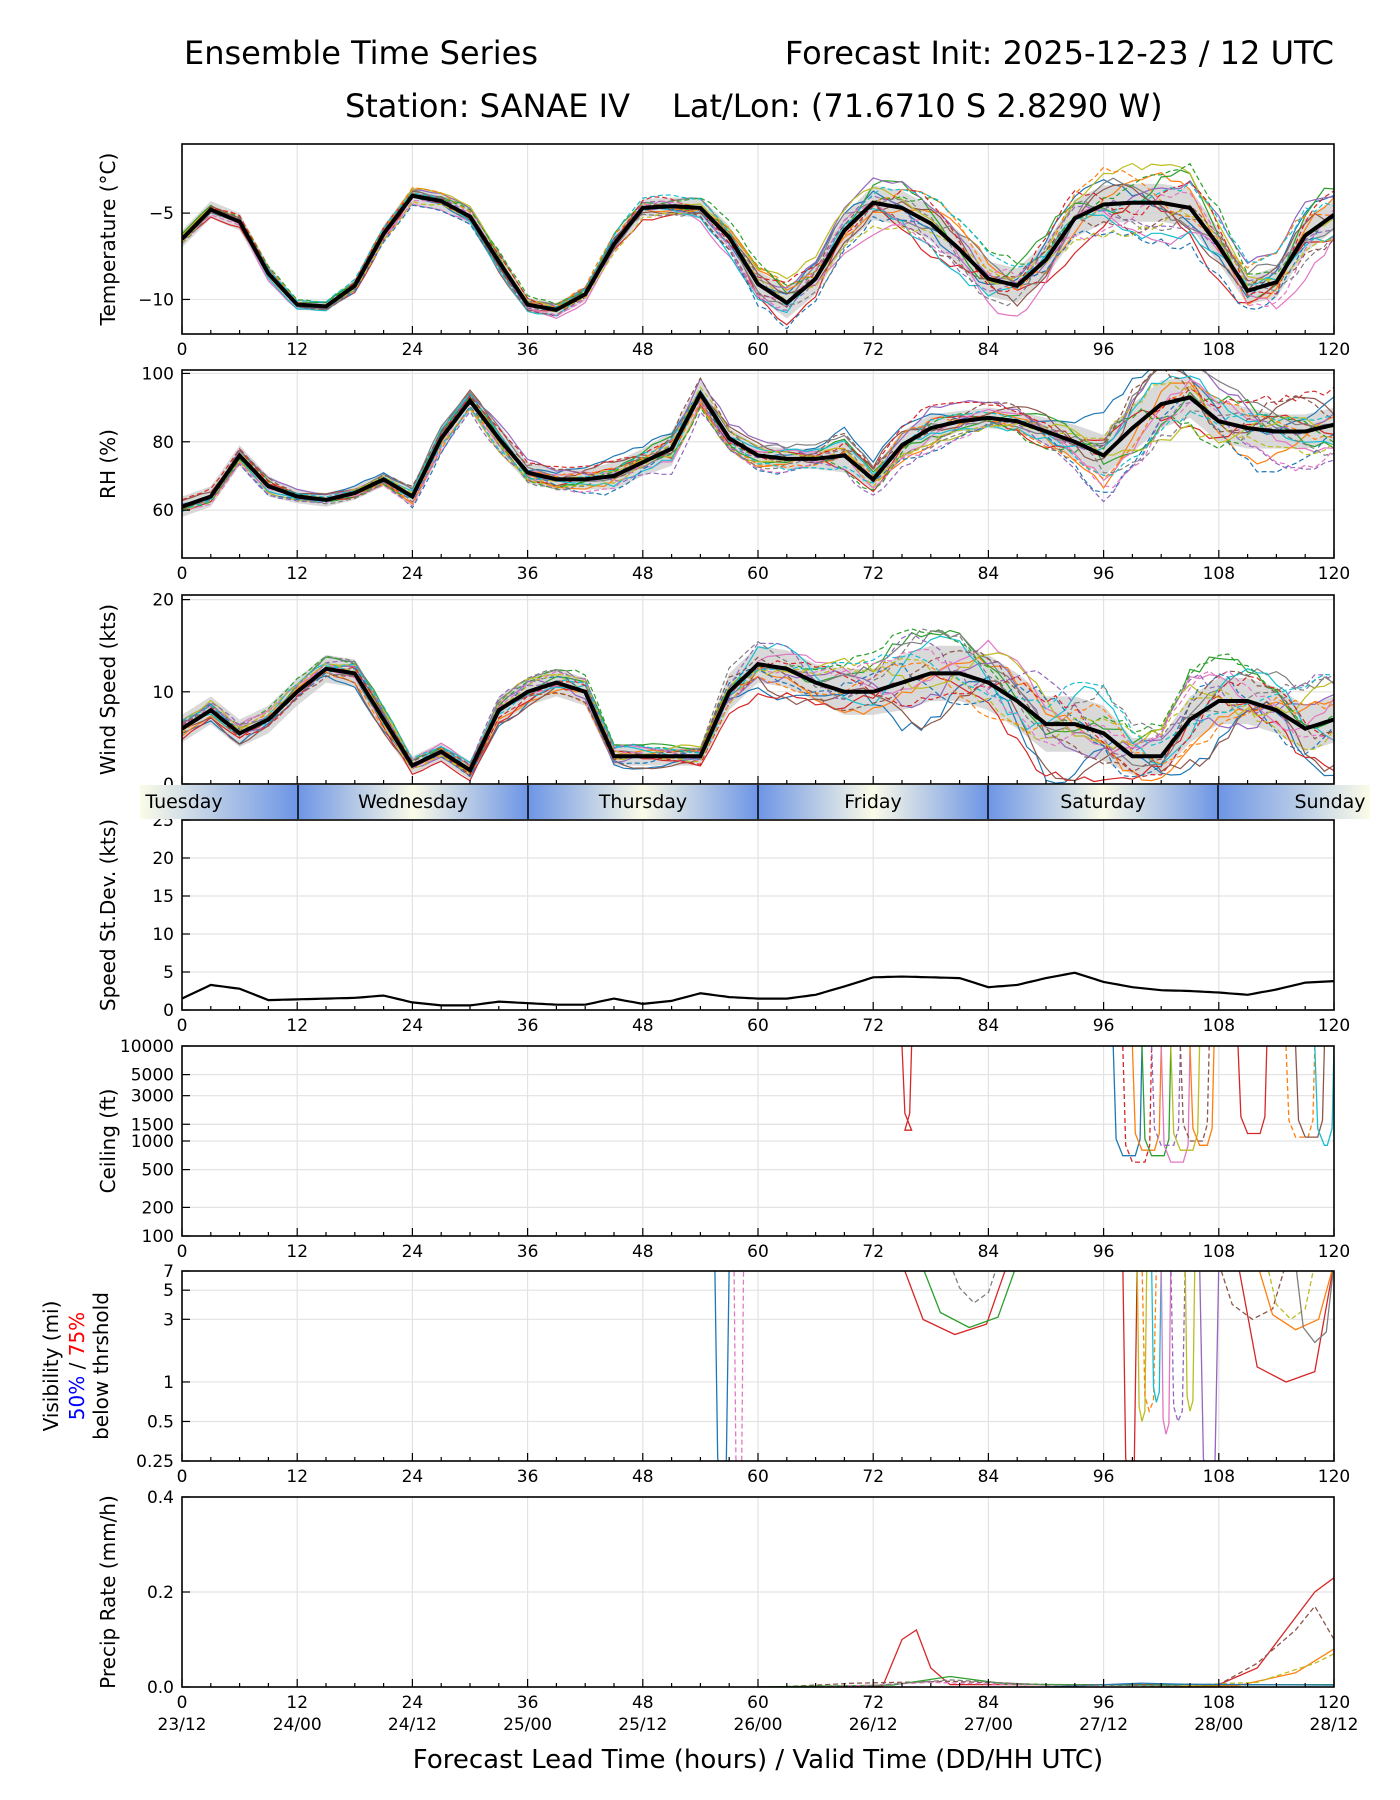  I want to click on day-label-friday: Friday, so click(873, 802).